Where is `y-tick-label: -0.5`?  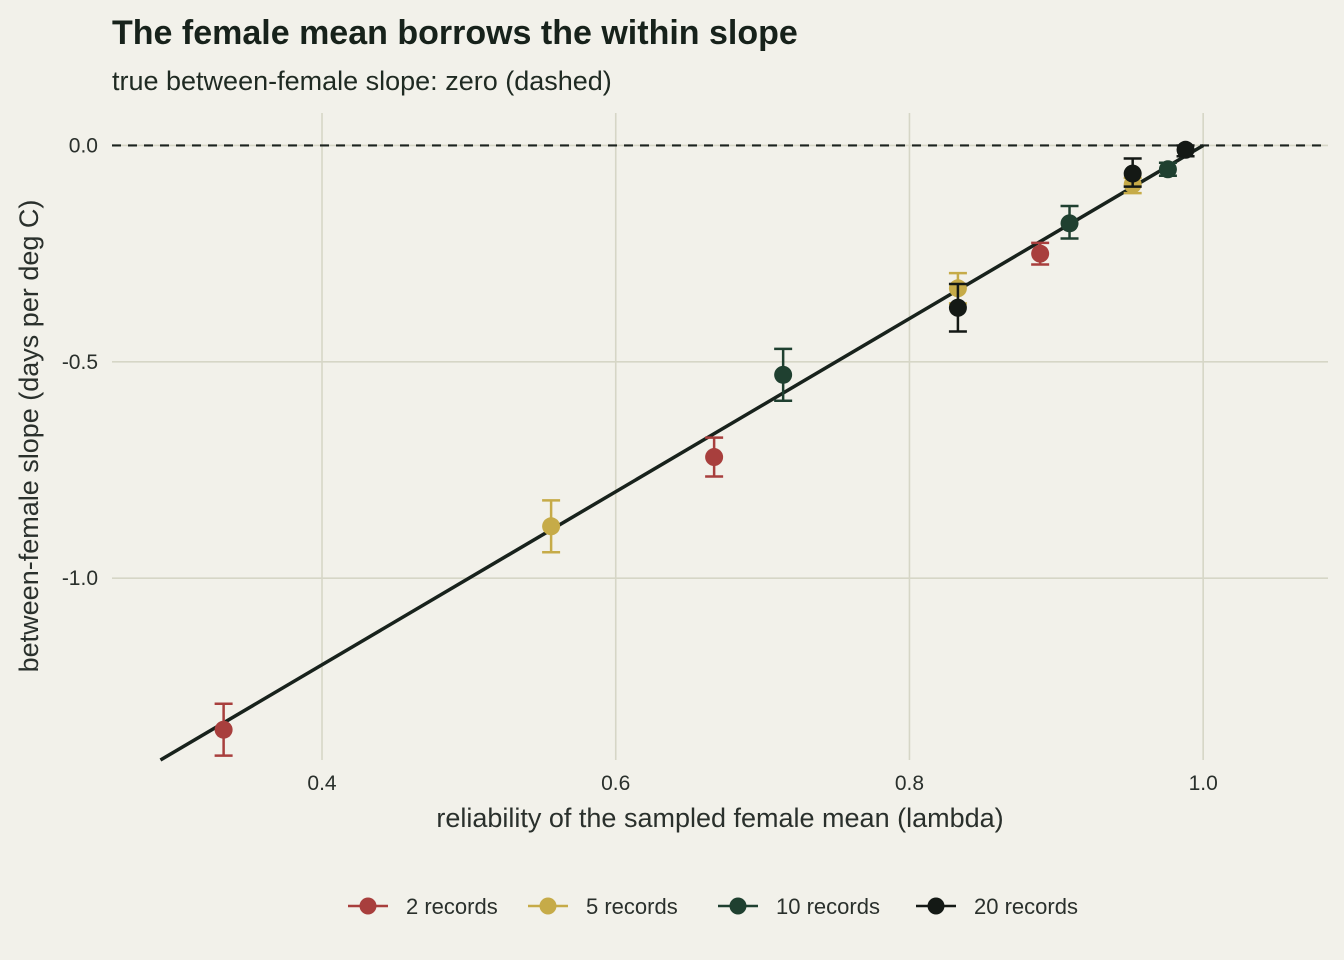 y-tick-label: -0.5 is located at coordinates (80, 362).